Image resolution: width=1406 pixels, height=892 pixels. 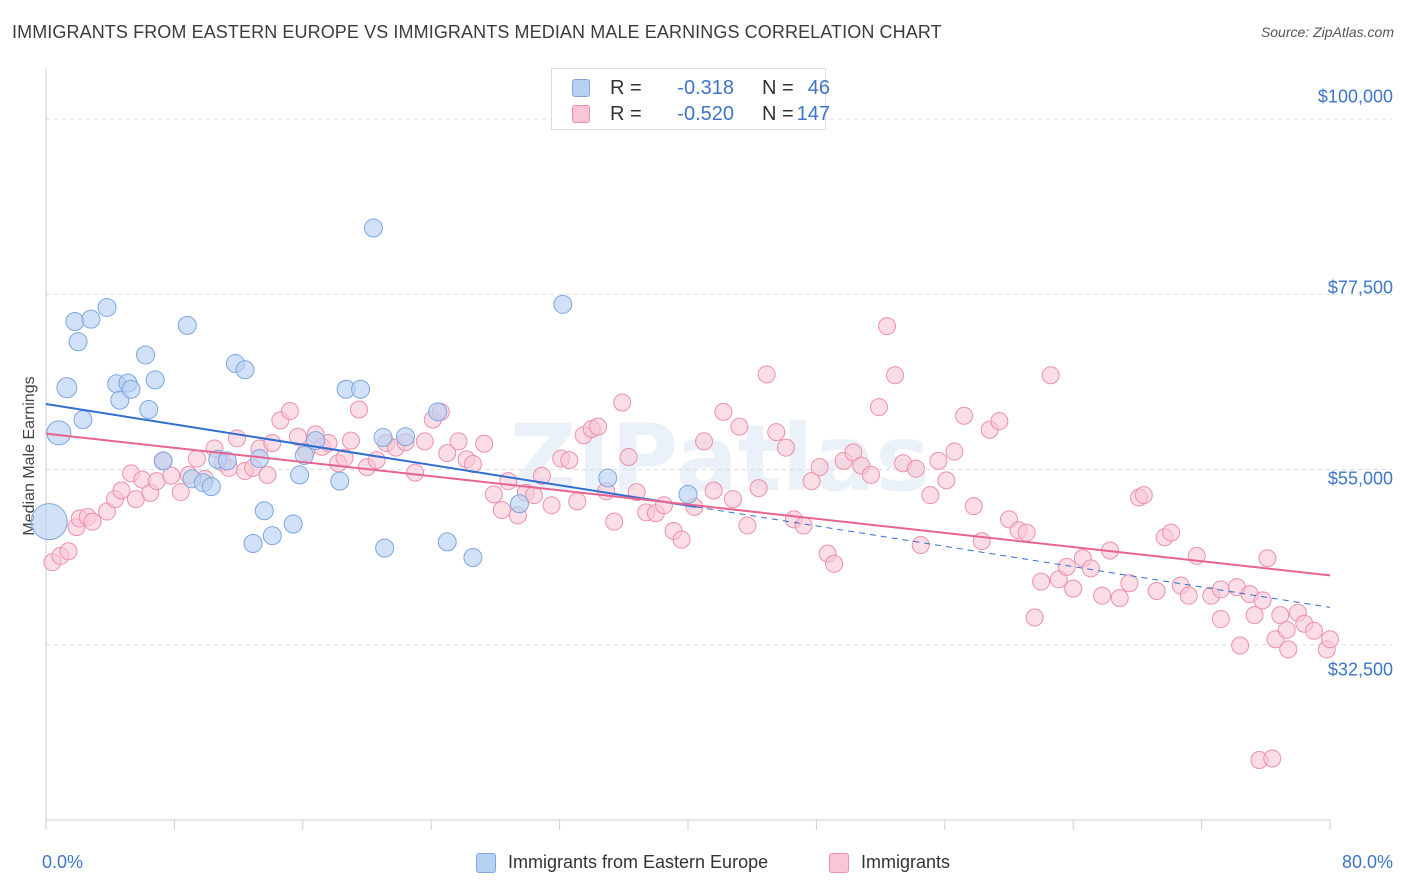 I want to click on legend-n-value: 147, so click(x=813, y=114).